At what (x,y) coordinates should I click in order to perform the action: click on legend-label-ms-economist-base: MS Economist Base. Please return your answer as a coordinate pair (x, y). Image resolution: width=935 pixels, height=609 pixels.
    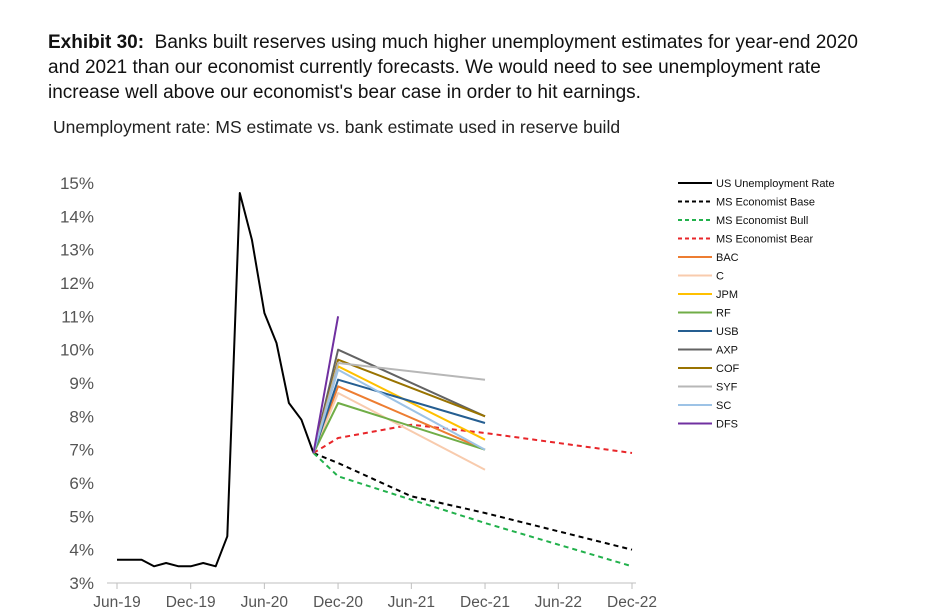
    Looking at the image, I should click on (765, 203).